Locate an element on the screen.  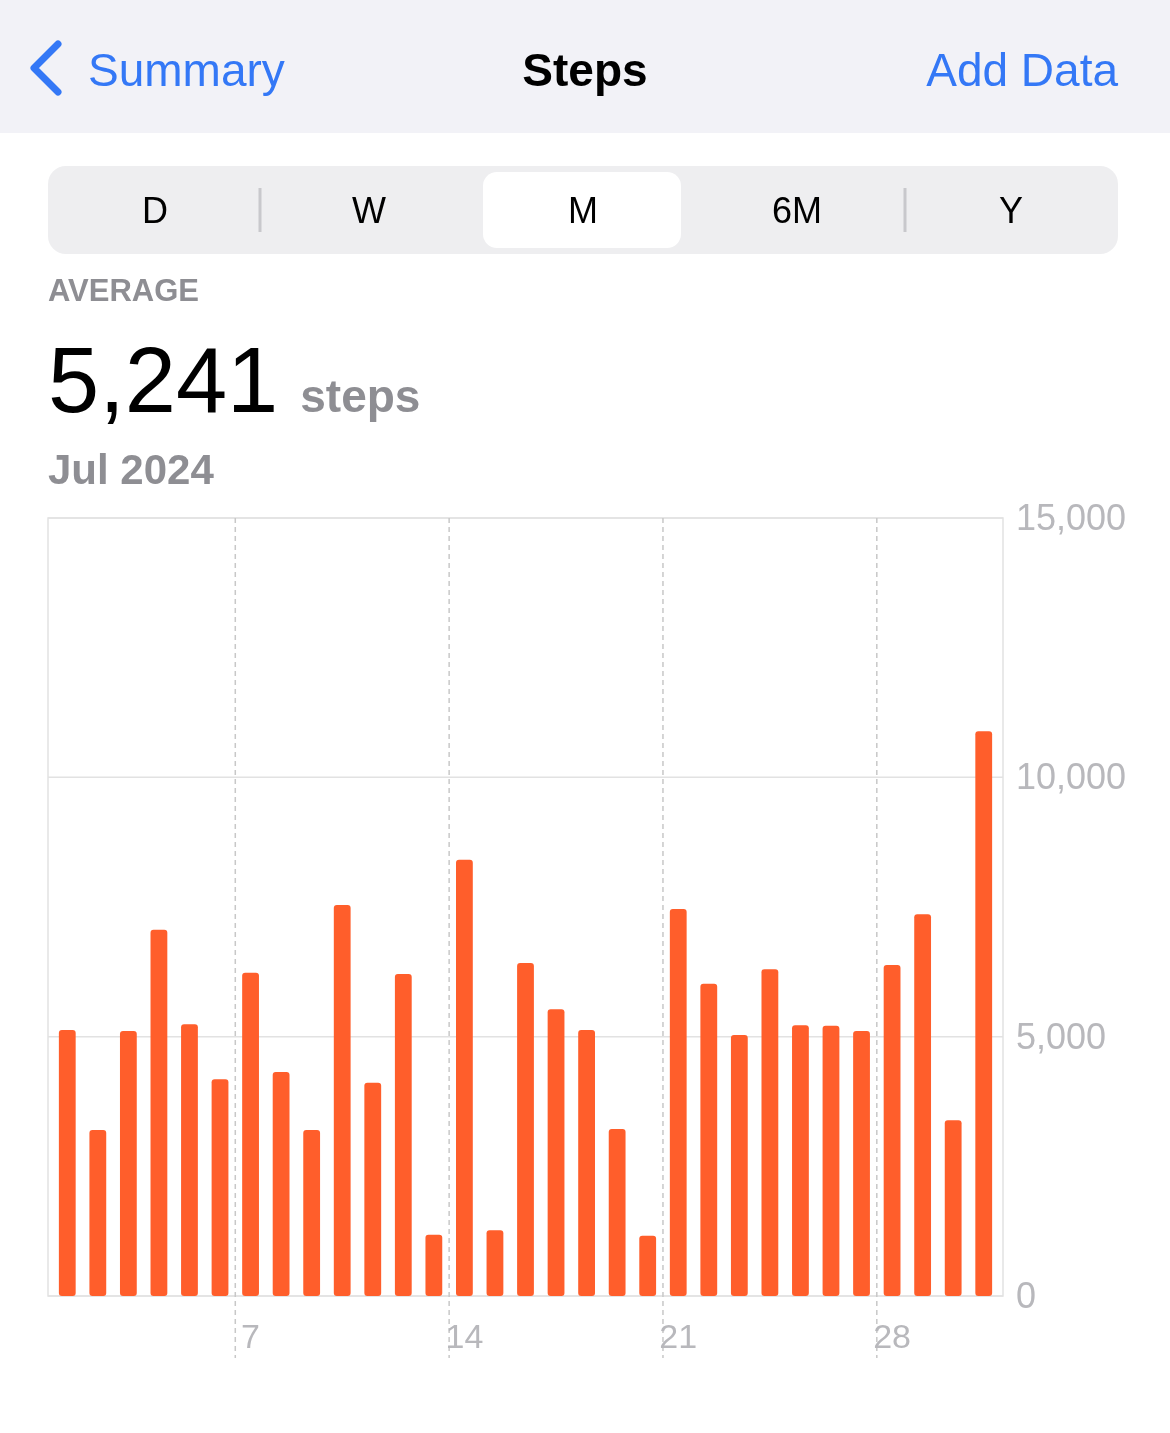
chart-title: Steps is located at coordinates (585, 70).